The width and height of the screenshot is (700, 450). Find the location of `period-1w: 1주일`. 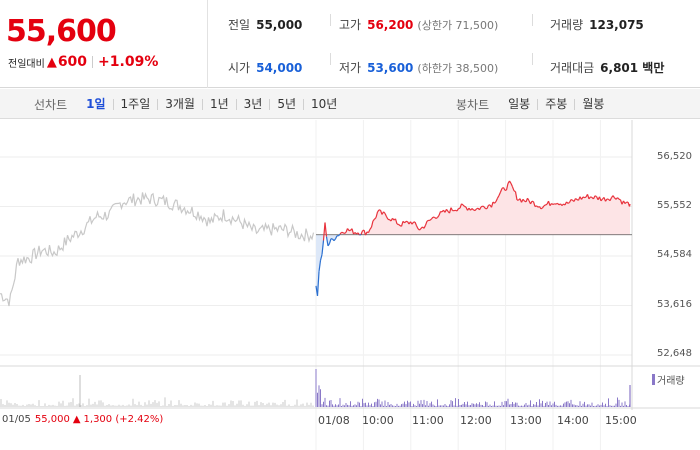

period-1w: 1주일 is located at coordinates (135, 104).